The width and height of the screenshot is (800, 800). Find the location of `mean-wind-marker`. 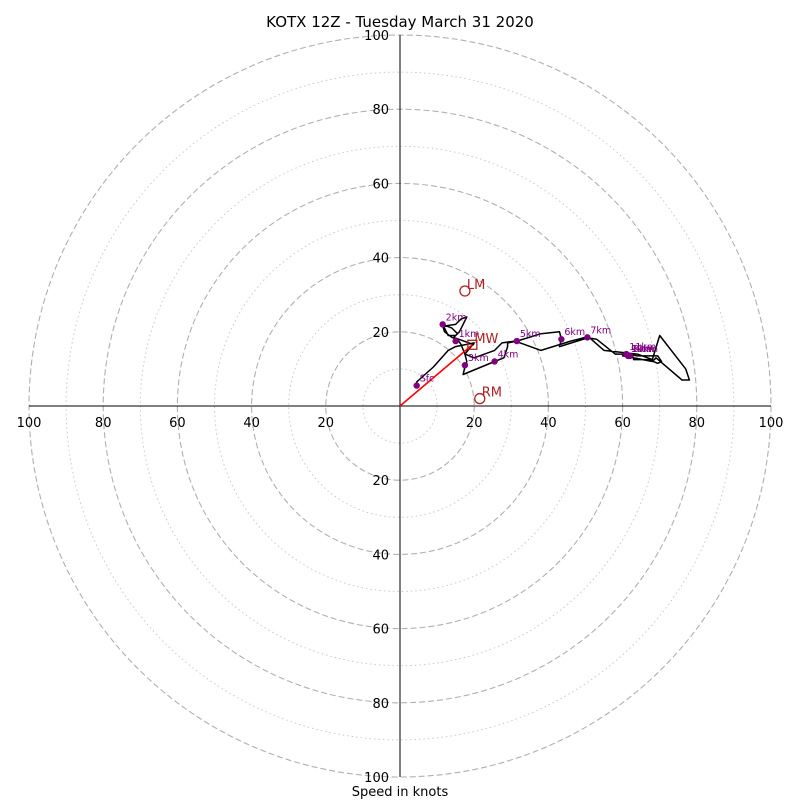

mean-wind-marker is located at coordinates (472, 344).